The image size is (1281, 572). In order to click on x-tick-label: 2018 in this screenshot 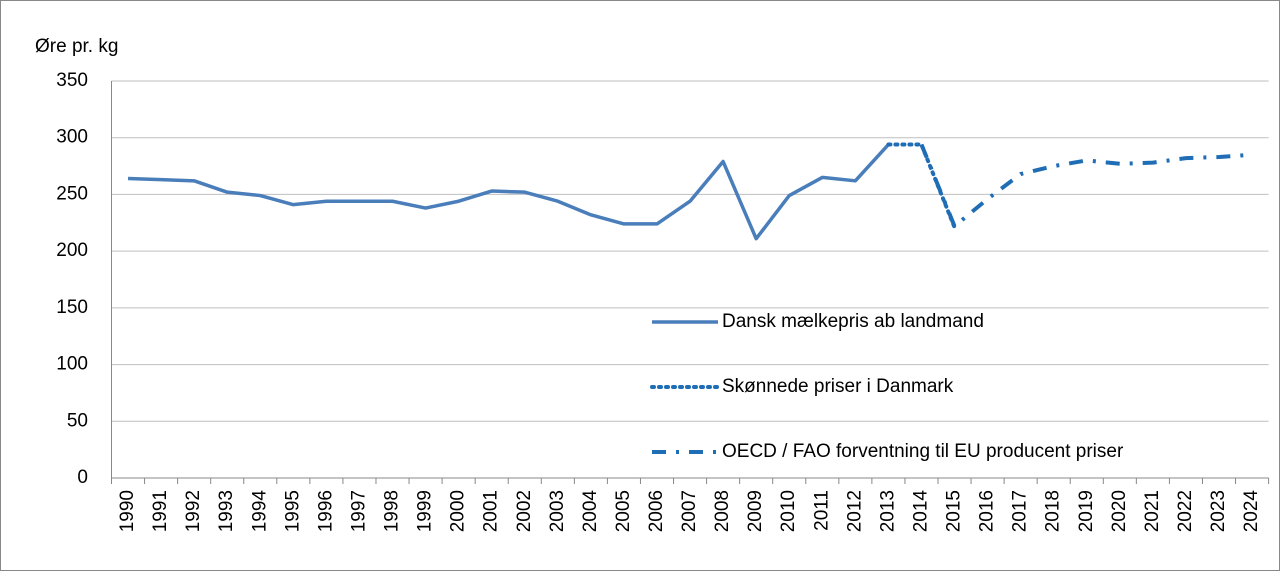, I will do `click(1053, 511)`.